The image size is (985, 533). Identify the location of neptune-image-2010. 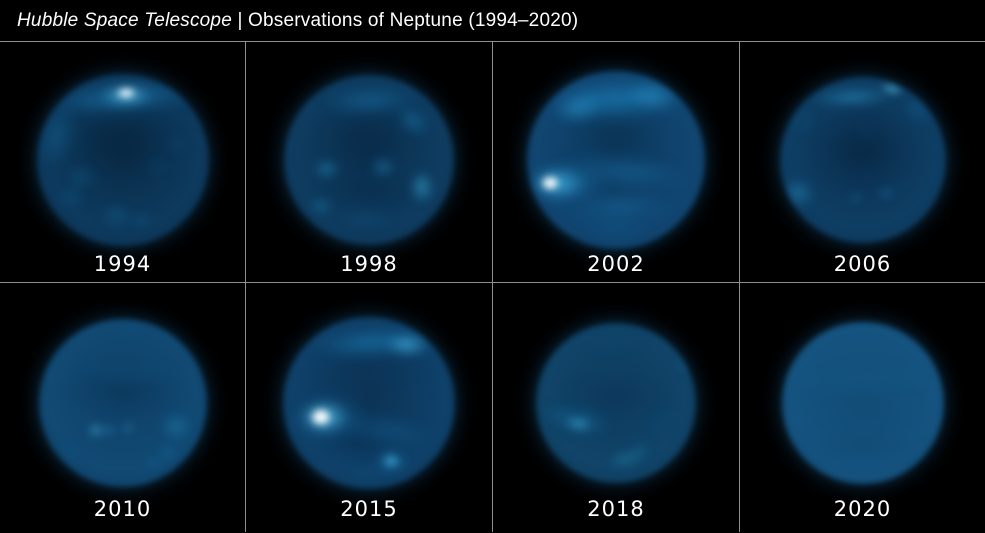
(122, 403).